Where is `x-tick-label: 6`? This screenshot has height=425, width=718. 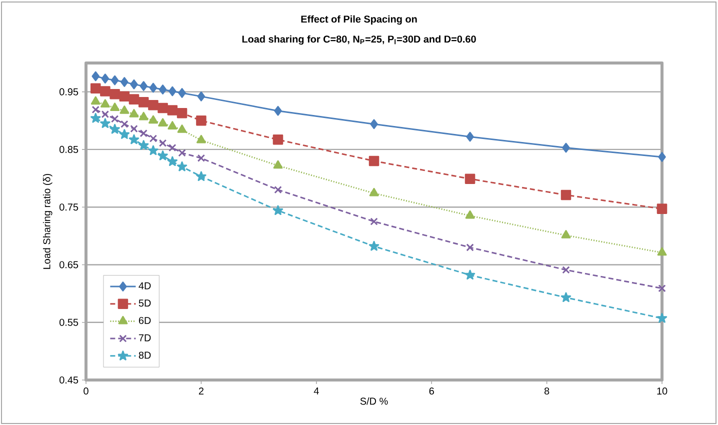 x-tick-label: 6 is located at coordinates (431, 391).